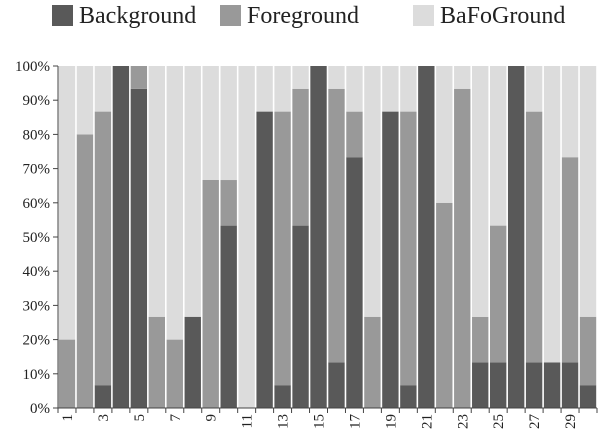 The image size is (608, 436). Describe the element at coordinates (284, 421) in the screenshot. I see `x-tick-label: 13` at that location.